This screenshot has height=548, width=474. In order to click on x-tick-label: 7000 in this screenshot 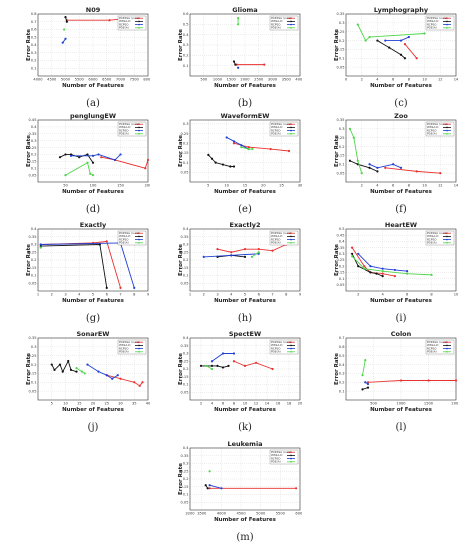, I will do `click(121, 80)`.